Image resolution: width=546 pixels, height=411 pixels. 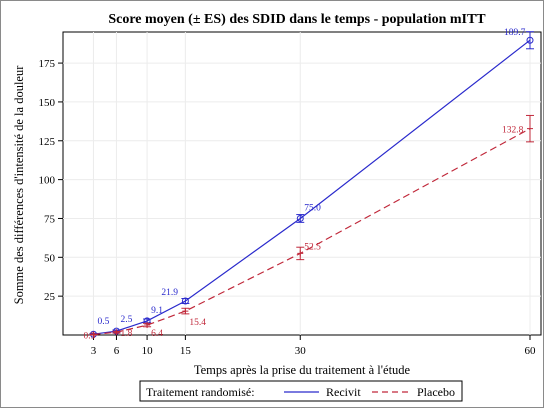 What do you see at coordinates (531, 351) in the screenshot?
I see `x-tick-label: 60` at bounding box center [531, 351].